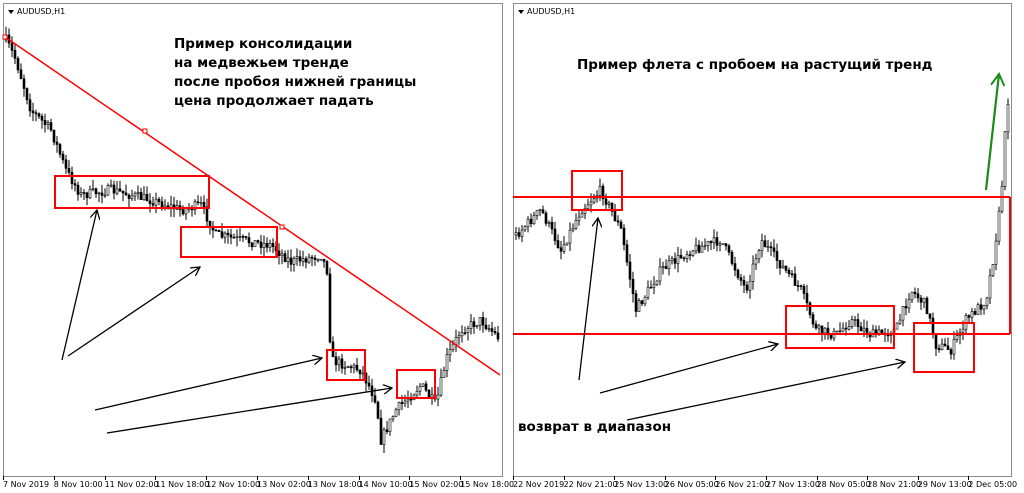 Image resolution: width=1024 pixels, height=493 pixels. I want to click on annotation-line: цена продолжает падать, so click(274, 101).